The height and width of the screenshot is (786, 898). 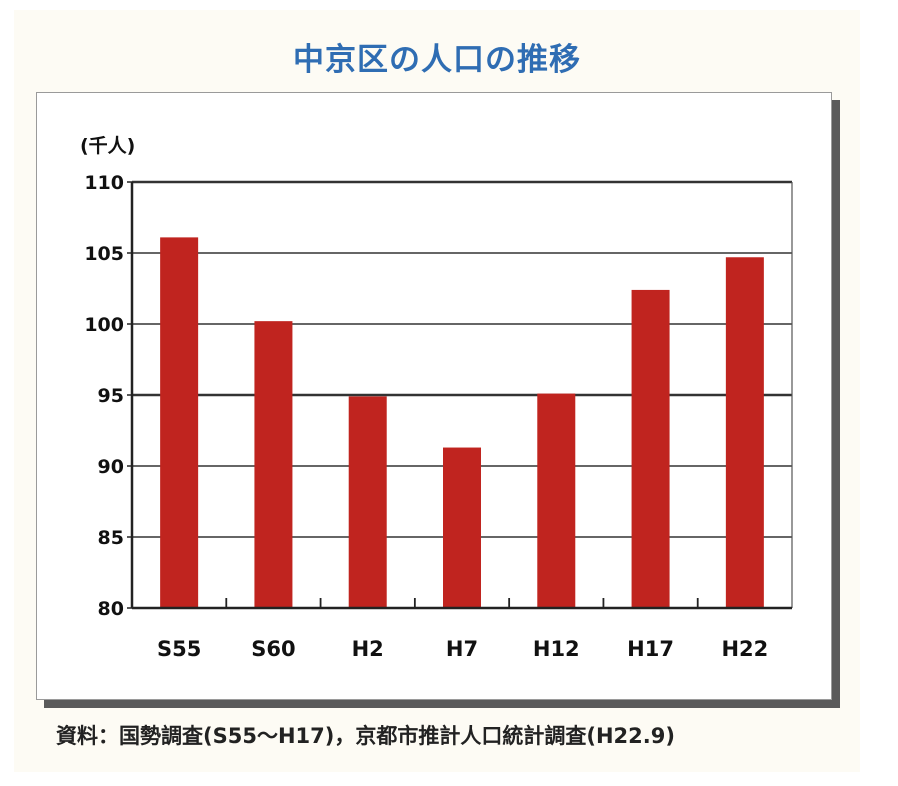 I want to click on x-tick-label-H17: H17, so click(x=650, y=649).